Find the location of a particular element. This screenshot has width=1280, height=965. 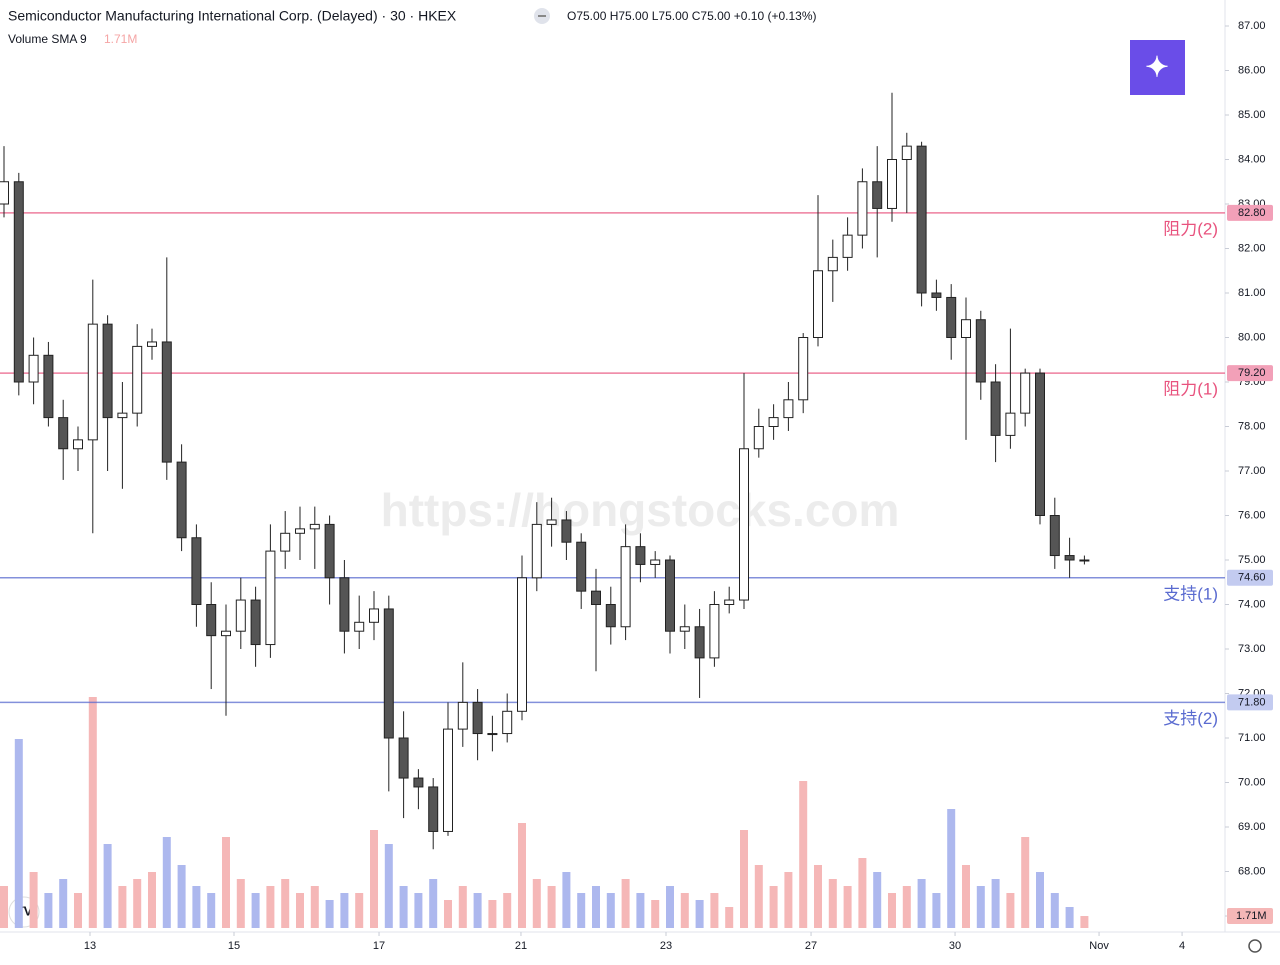

y-tick-label: 78.00 is located at coordinates (1252, 426).